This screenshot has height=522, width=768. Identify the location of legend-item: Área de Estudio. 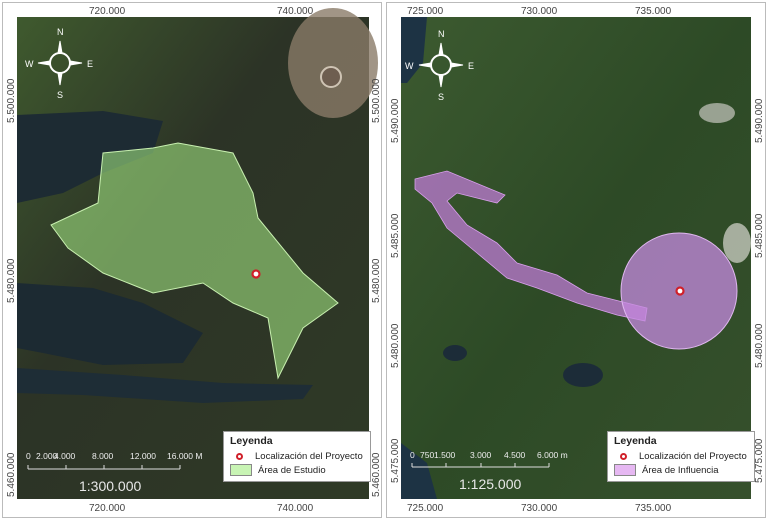
(297, 470).